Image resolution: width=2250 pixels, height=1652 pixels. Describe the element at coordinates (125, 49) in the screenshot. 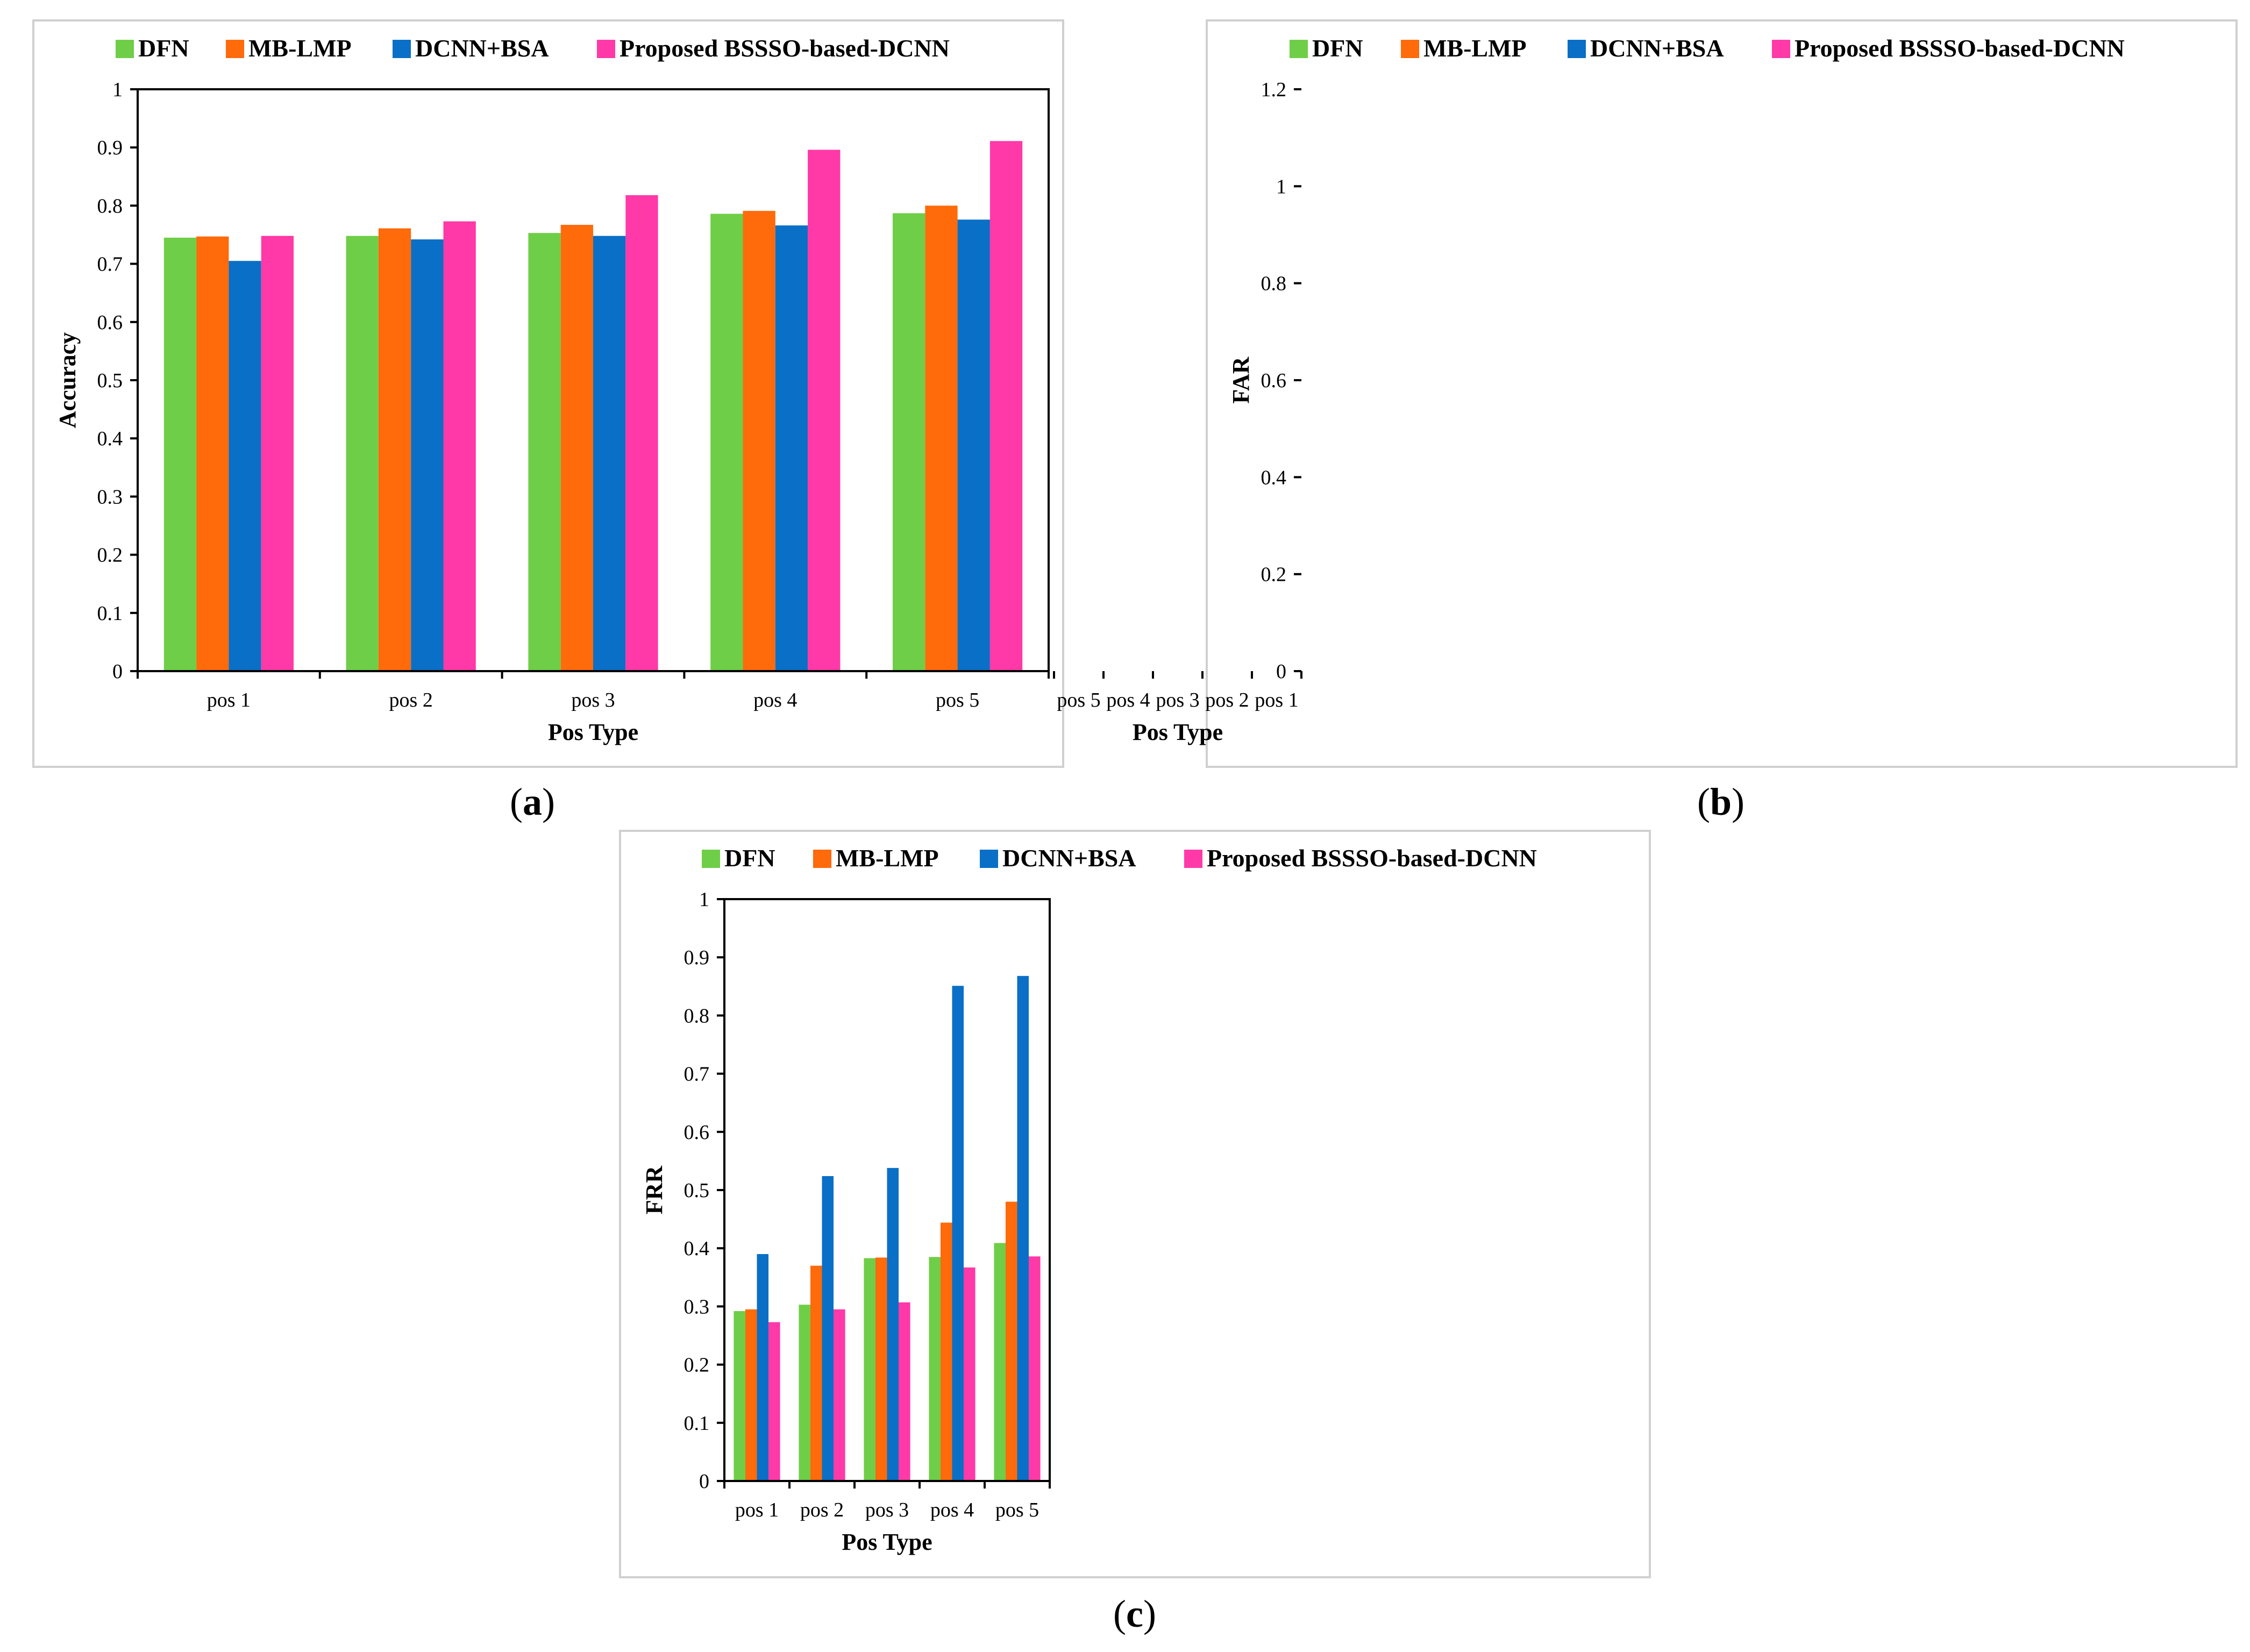

I see `legend-swatch-dfn` at that location.